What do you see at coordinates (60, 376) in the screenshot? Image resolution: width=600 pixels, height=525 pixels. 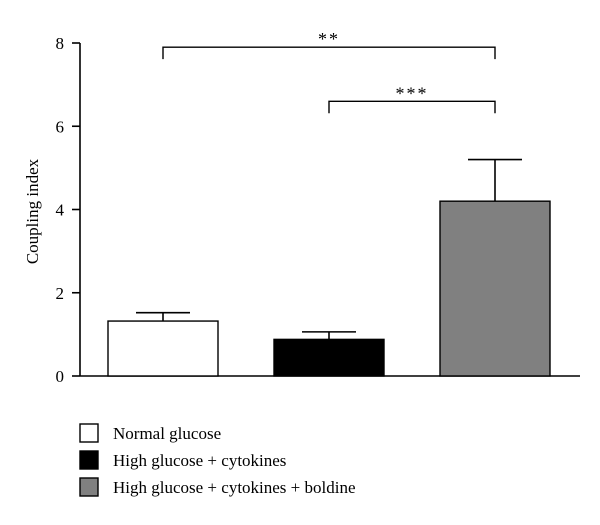 I see `y-tick-label: 0` at bounding box center [60, 376].